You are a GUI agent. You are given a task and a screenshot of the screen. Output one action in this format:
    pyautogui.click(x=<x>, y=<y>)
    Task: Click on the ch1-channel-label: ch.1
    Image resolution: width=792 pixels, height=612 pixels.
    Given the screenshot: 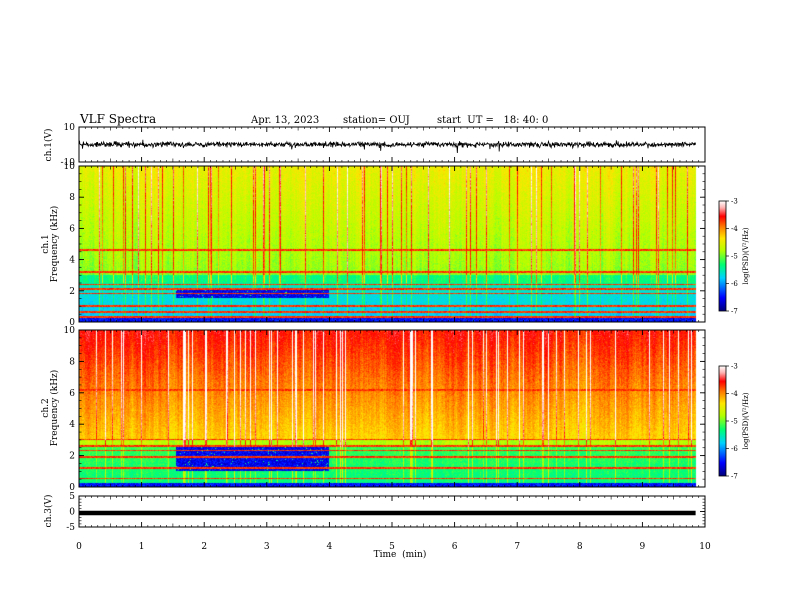 What is the action you would take?
    pyautogui.click(x=46, y=243)
    